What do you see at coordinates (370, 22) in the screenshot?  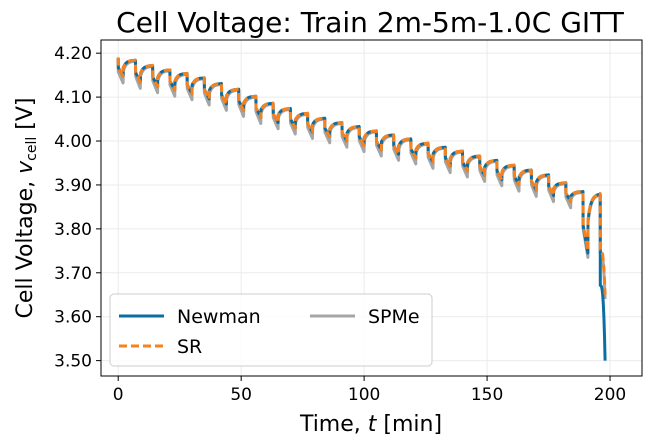 I see `chart-title: Cell Voltage: Train 2m-5m-1.0C GITT` at bounding box center [370, 22].